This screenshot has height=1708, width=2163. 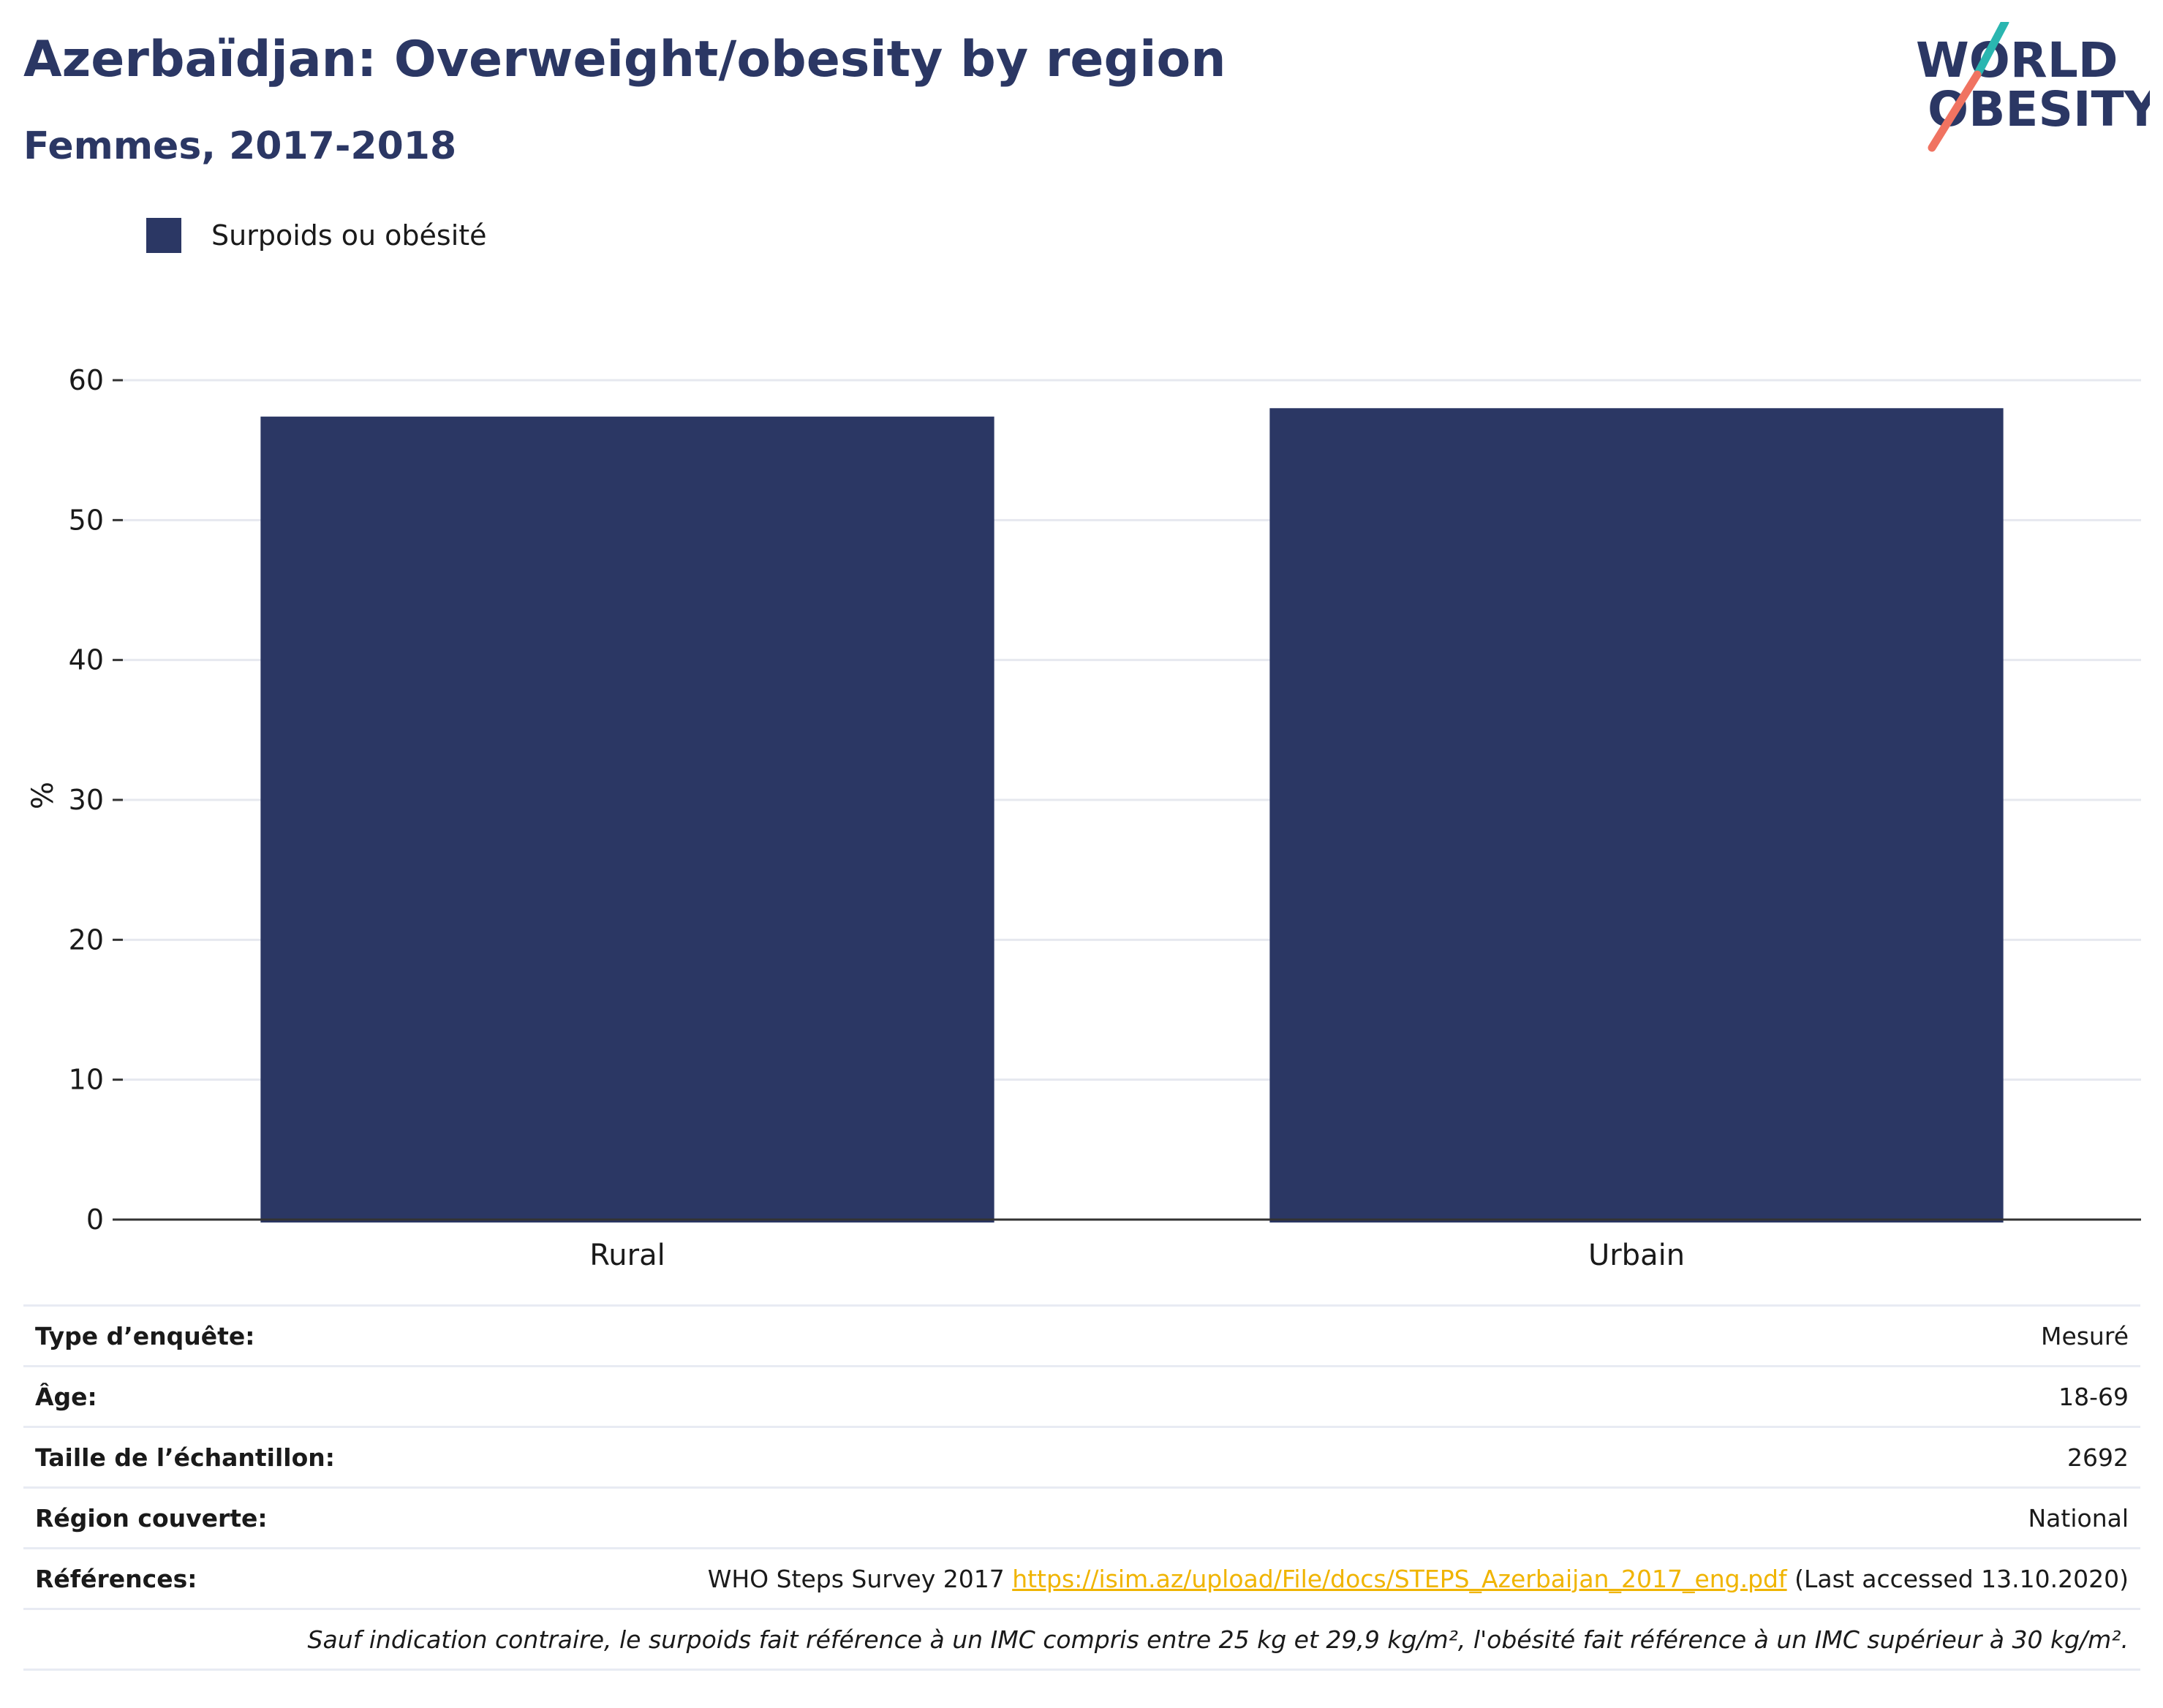 What do you see at coordinates (116, 1578) in the screenshot?
I see `references-label: Références:` at bounding box center [116, 1578].